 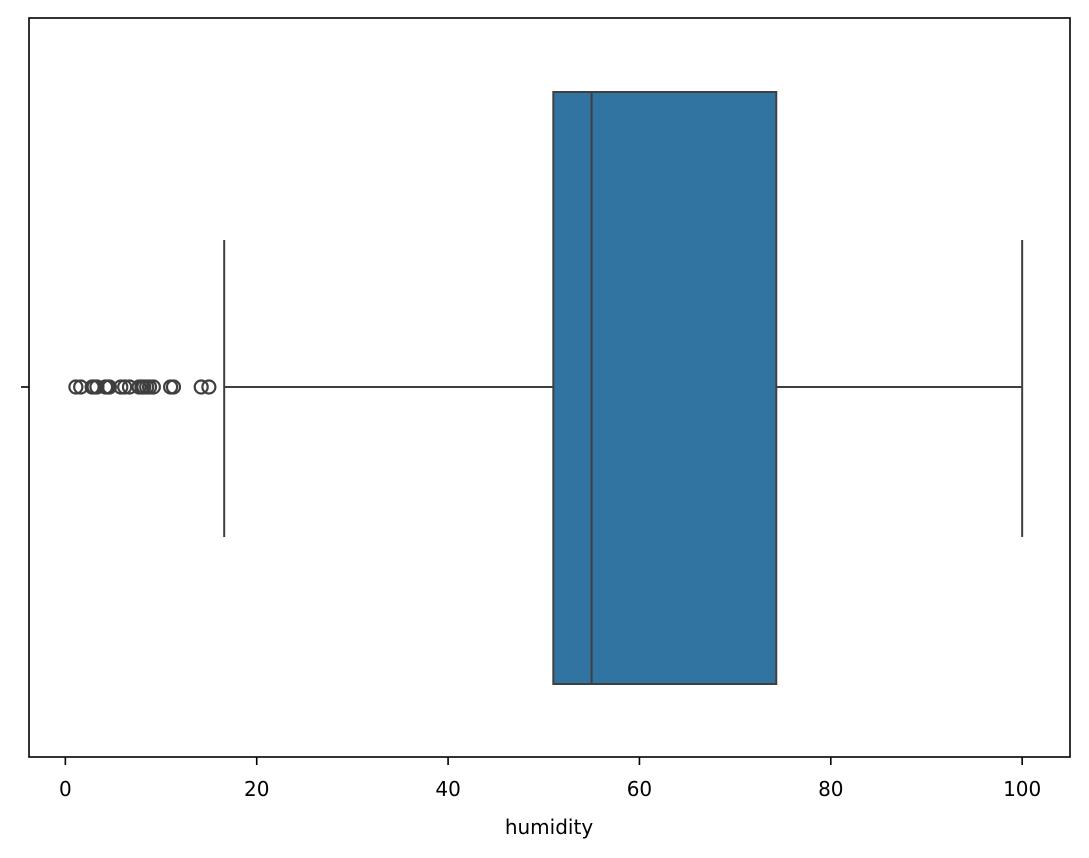 What do you see at coordinates (639, 789) in the screenshot?
I see `x-axis-tick-label: 60` at bounding box center [639, 789].